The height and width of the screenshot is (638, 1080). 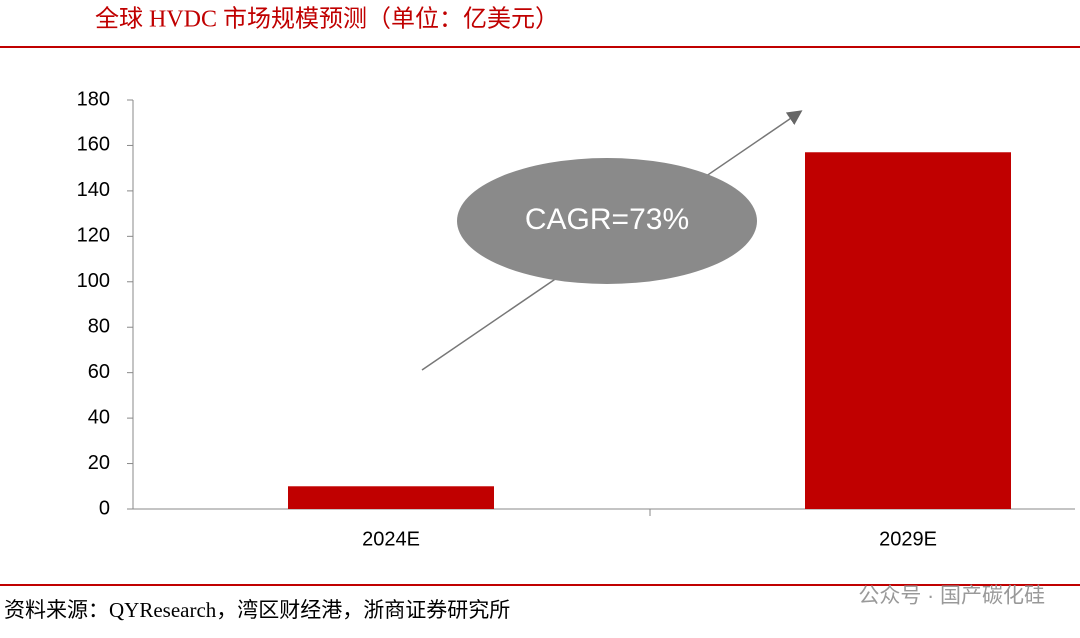 What do you see at coordinates (93, 281) in the screenshot?
I see `y-tick-label: 100` at bounding box center [93, 281].